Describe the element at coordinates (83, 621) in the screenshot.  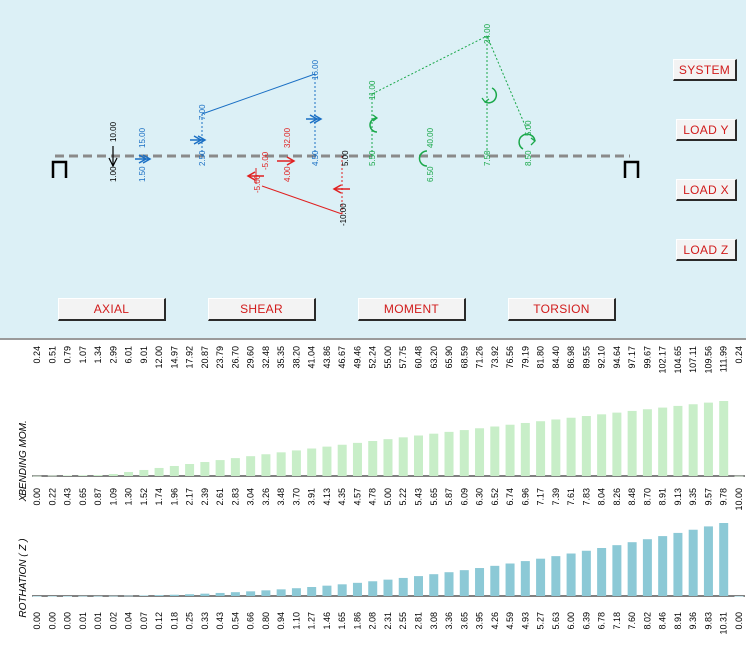
I see `rotation-value-label: 0.01` at that location.